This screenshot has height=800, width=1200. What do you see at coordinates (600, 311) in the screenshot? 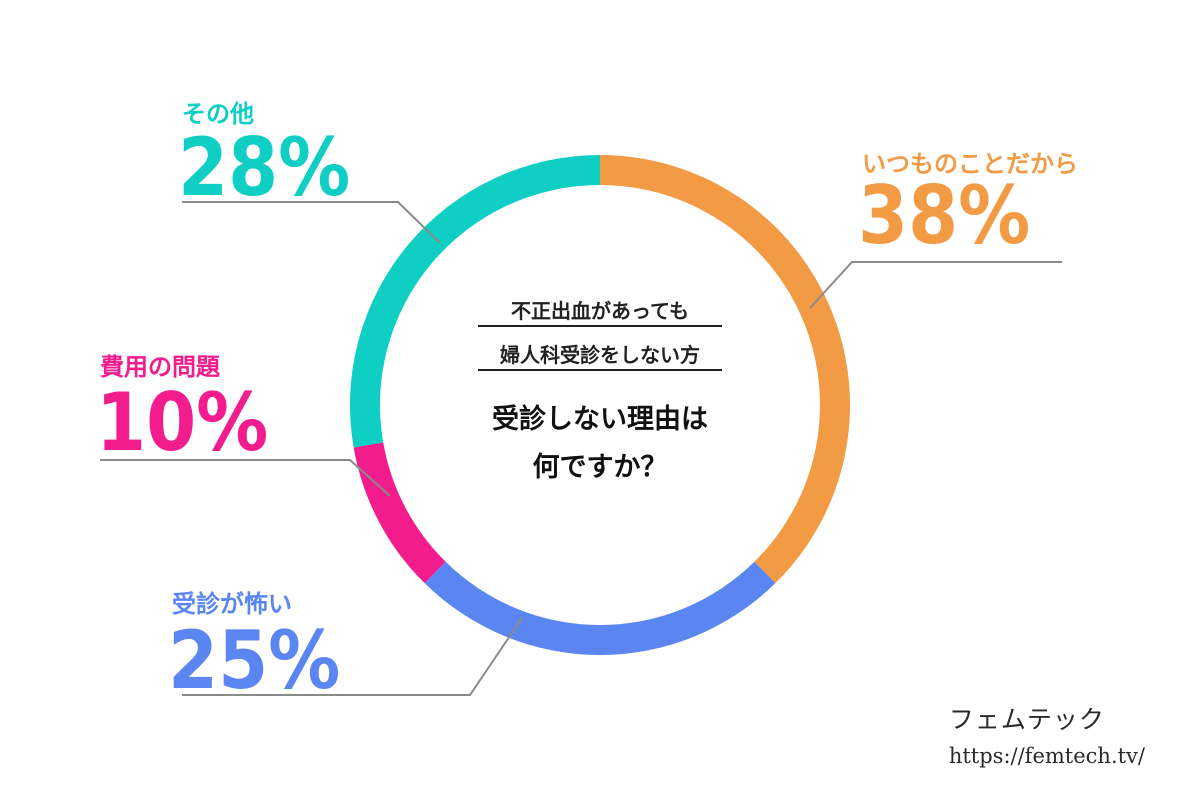
I see `chart-subtitle-line-1: 不正出血があっても` at bounding box center [600, 311].